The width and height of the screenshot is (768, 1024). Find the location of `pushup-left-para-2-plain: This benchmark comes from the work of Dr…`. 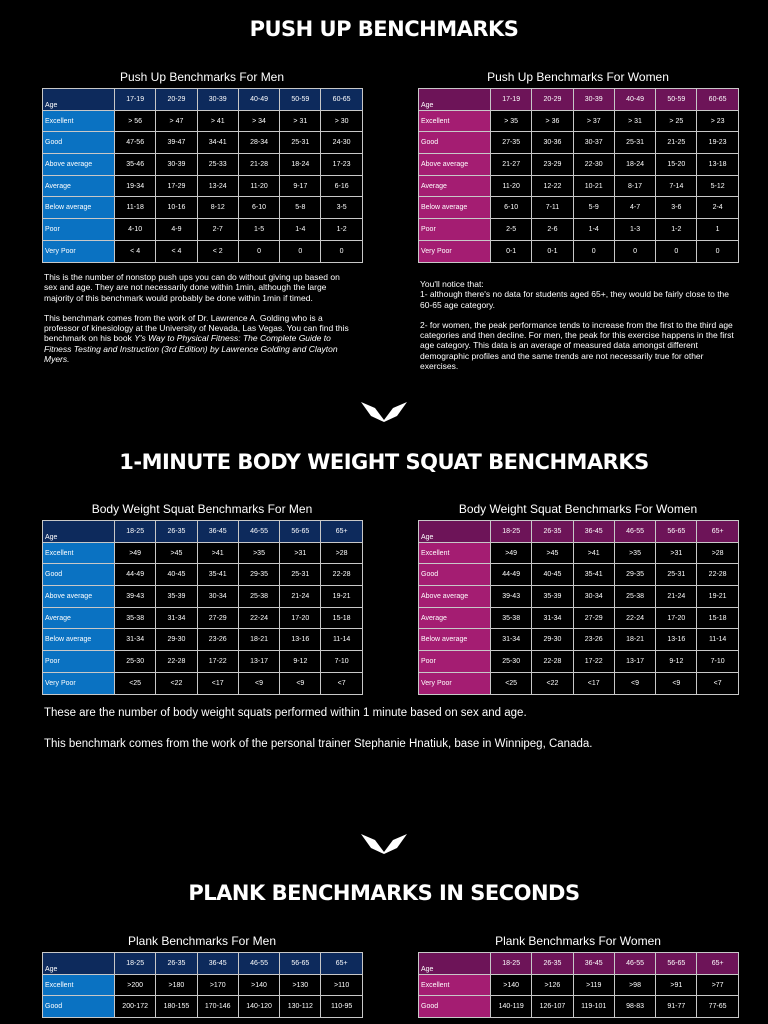

pushup-left-para-2-plain: This benchmark comes from the work of Dr… is located at coordinates (196, 328).